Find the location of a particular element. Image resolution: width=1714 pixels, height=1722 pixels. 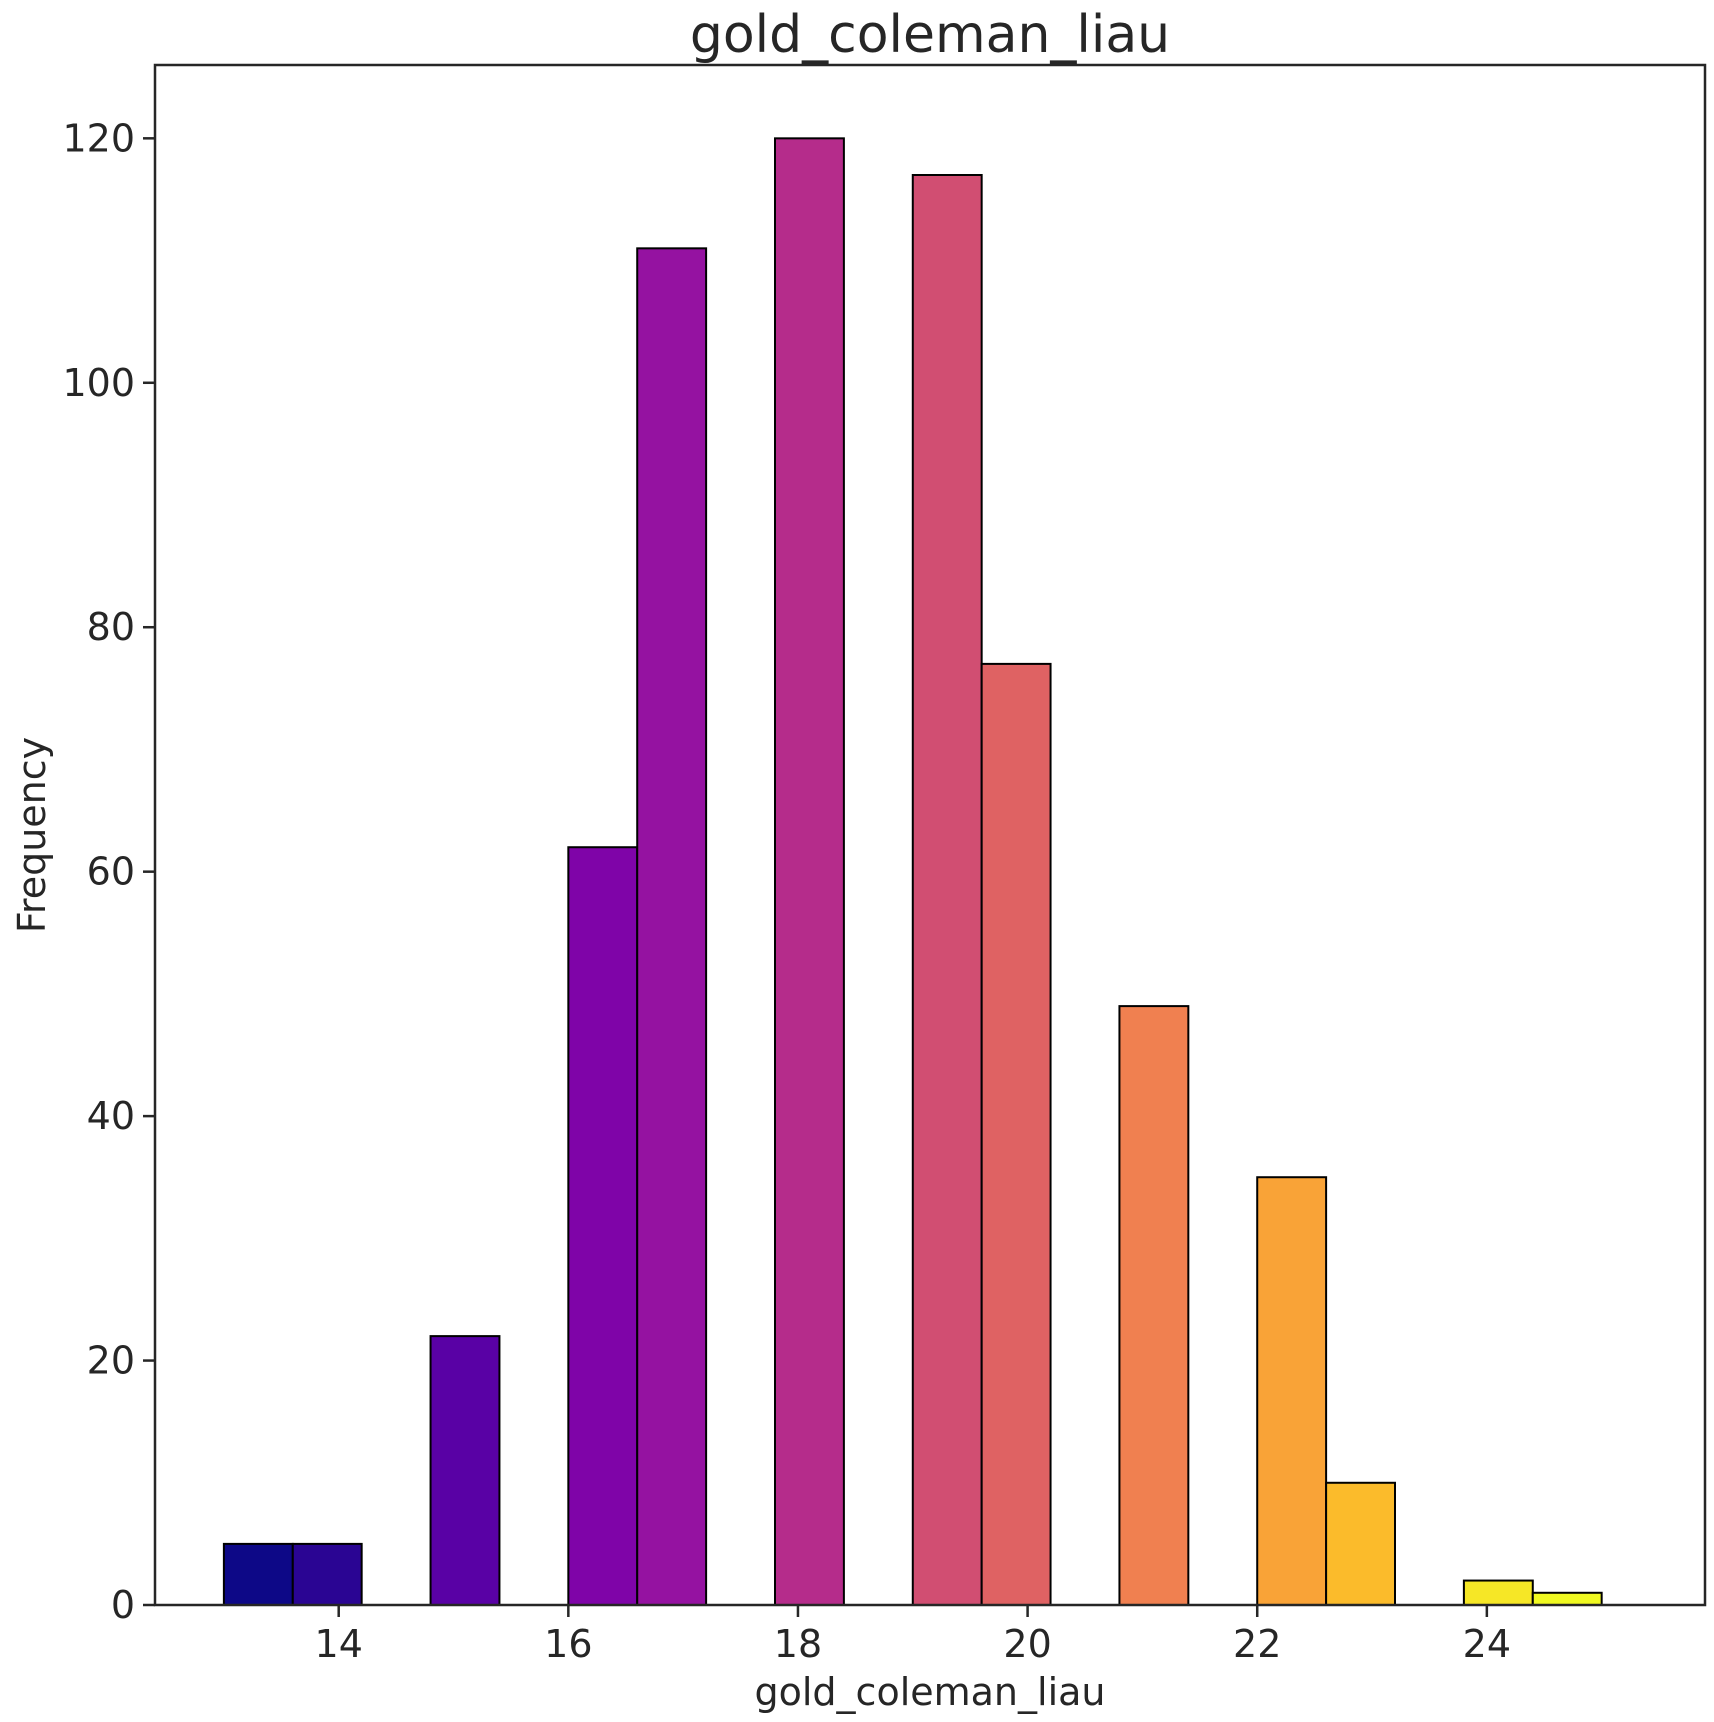

x-tick-label: 20 is located at coordinates (1027, 1644).